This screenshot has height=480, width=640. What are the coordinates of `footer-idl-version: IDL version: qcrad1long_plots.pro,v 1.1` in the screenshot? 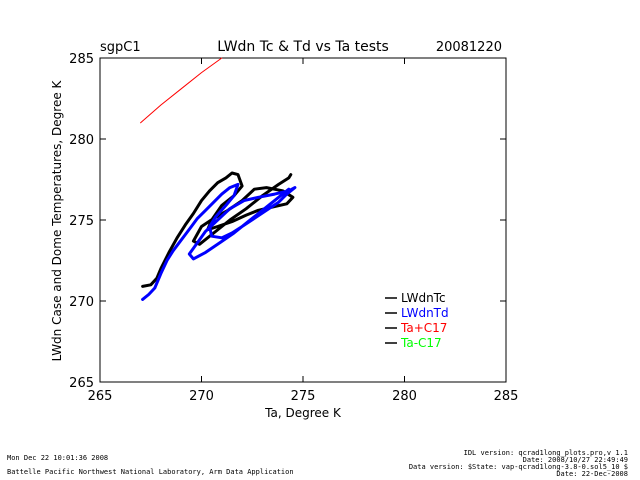 It's located at (545, 453).